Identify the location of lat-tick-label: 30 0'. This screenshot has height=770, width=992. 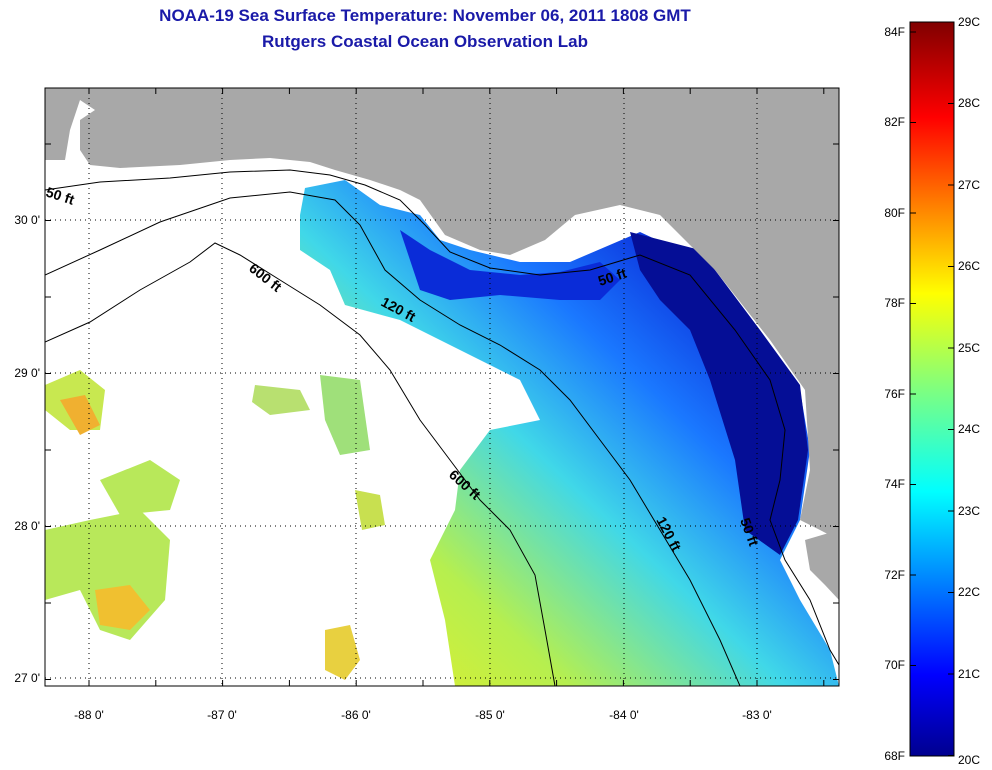
(27, 220).